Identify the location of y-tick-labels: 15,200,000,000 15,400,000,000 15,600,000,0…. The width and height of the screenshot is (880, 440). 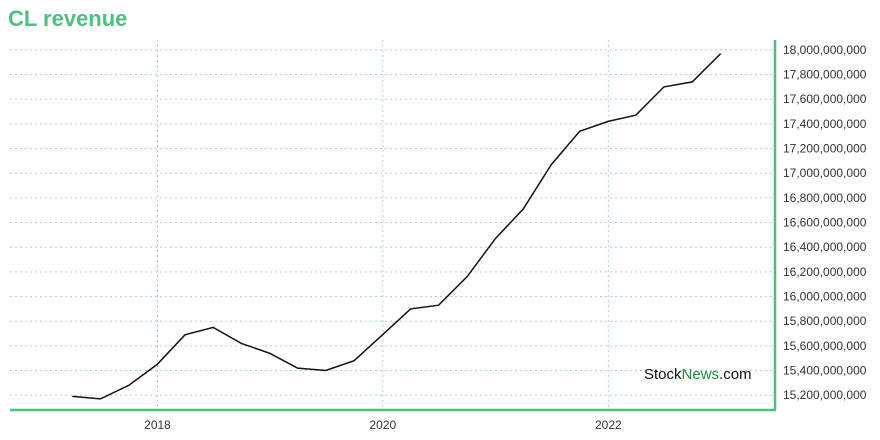
(825, 222).